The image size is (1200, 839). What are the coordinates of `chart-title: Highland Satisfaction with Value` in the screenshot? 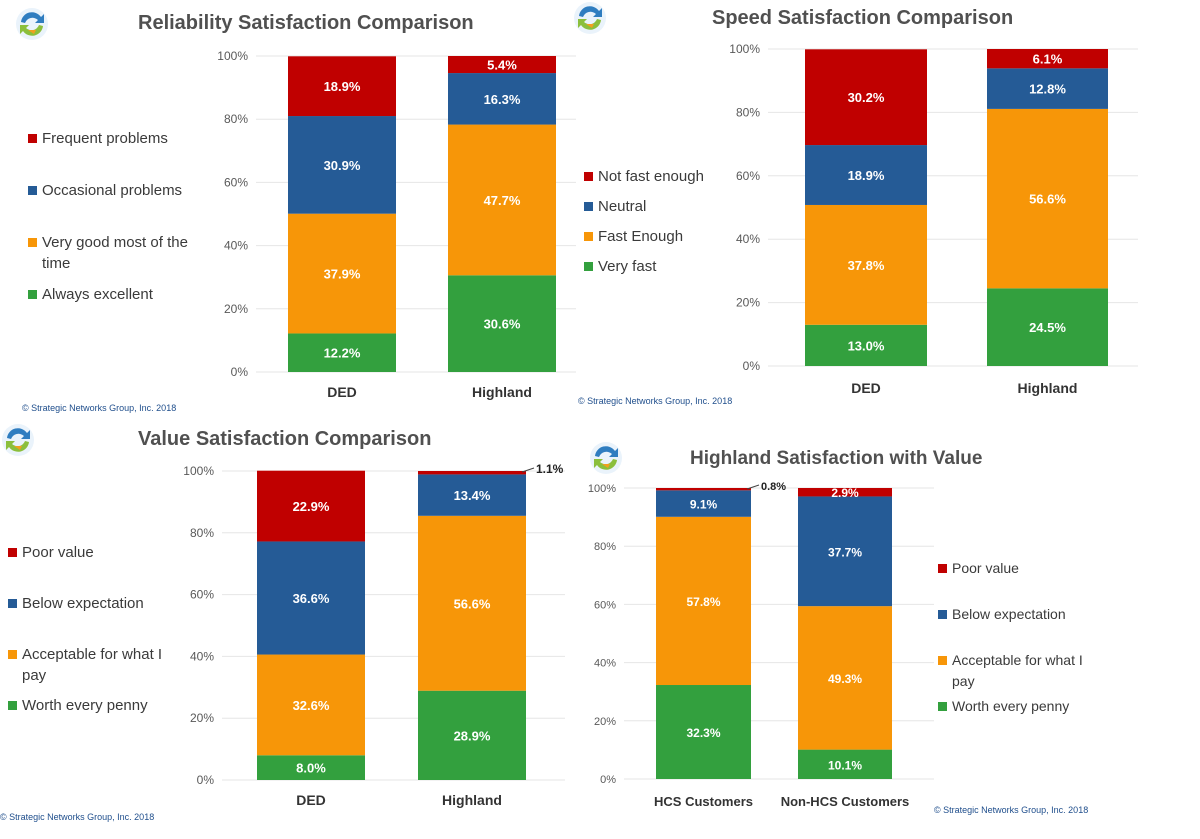 It's located at (836, 458).